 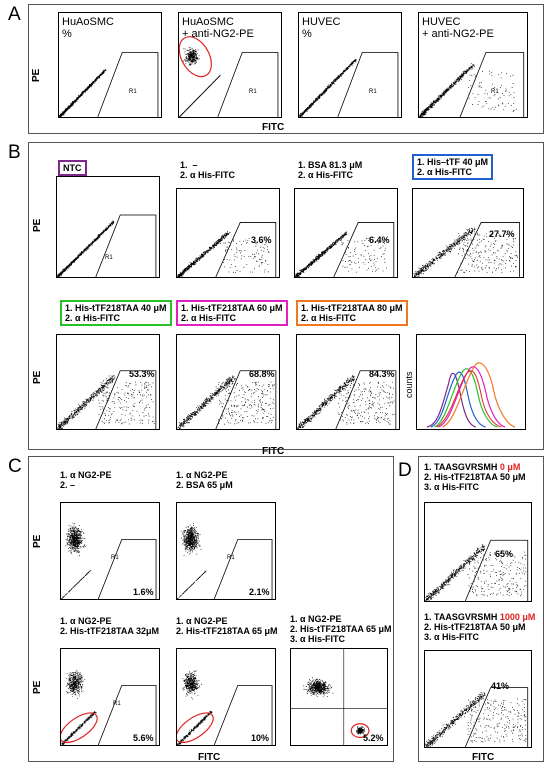 I want to click on plot-c1: R1 1.6%, so click(x=110, y=551).